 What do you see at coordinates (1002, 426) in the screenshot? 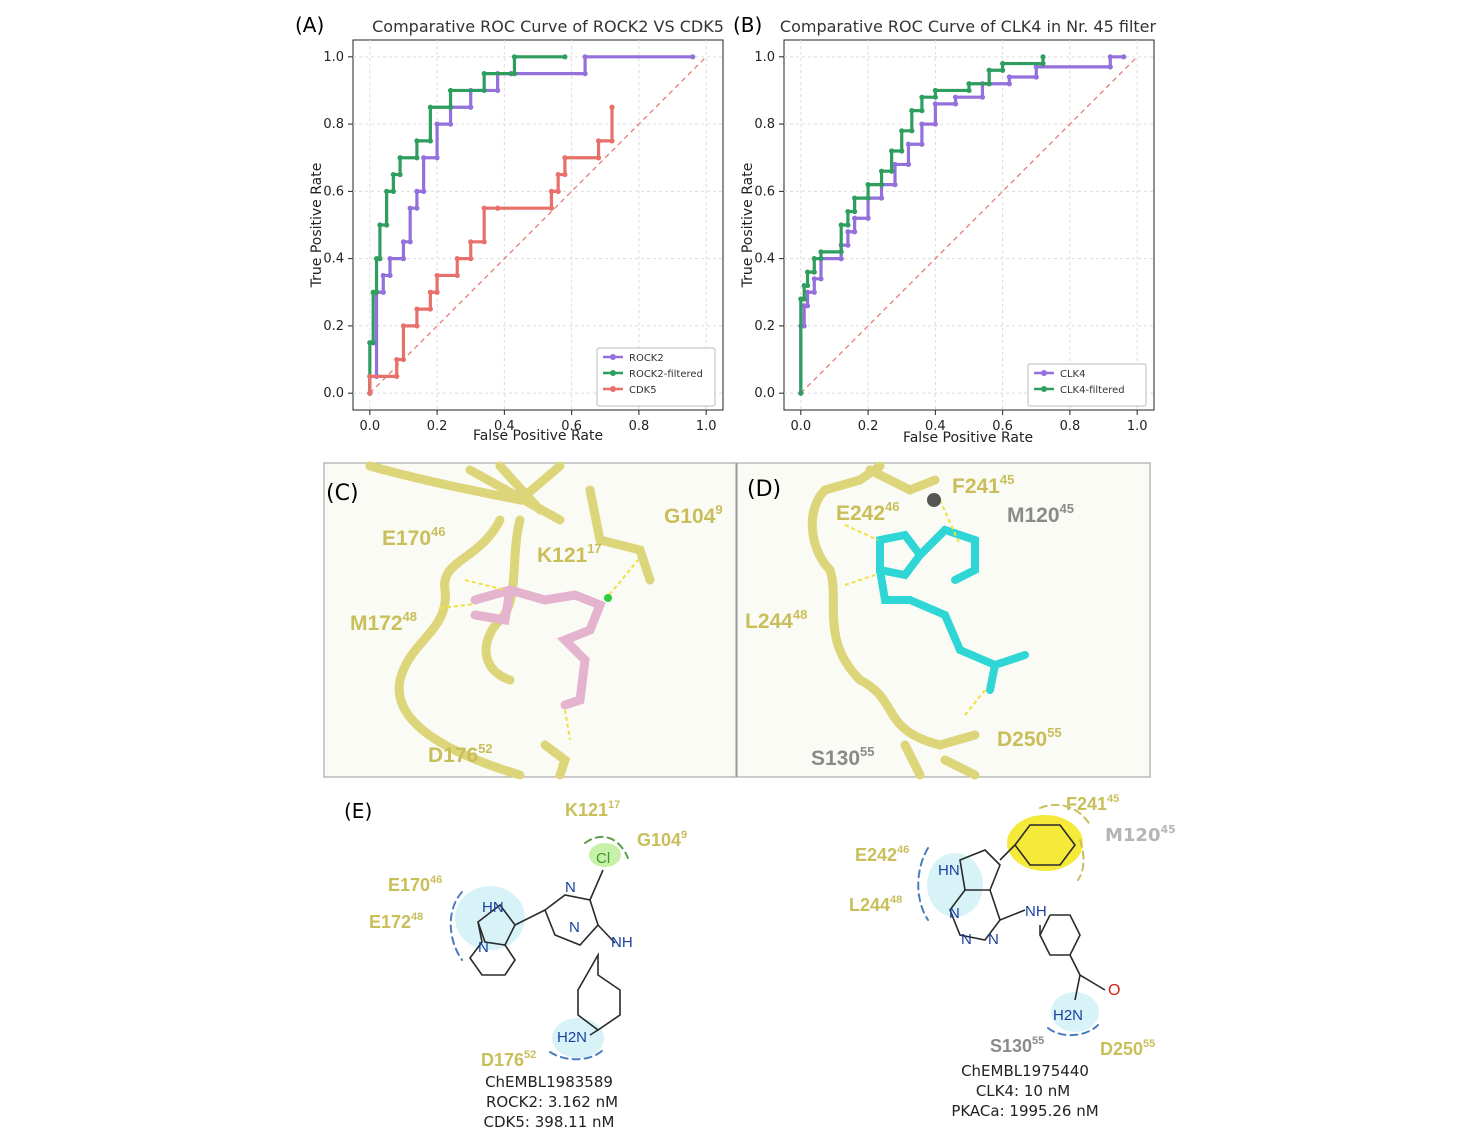
I see `x-tick-label: 0.6` at bounding box center [1002, 426].